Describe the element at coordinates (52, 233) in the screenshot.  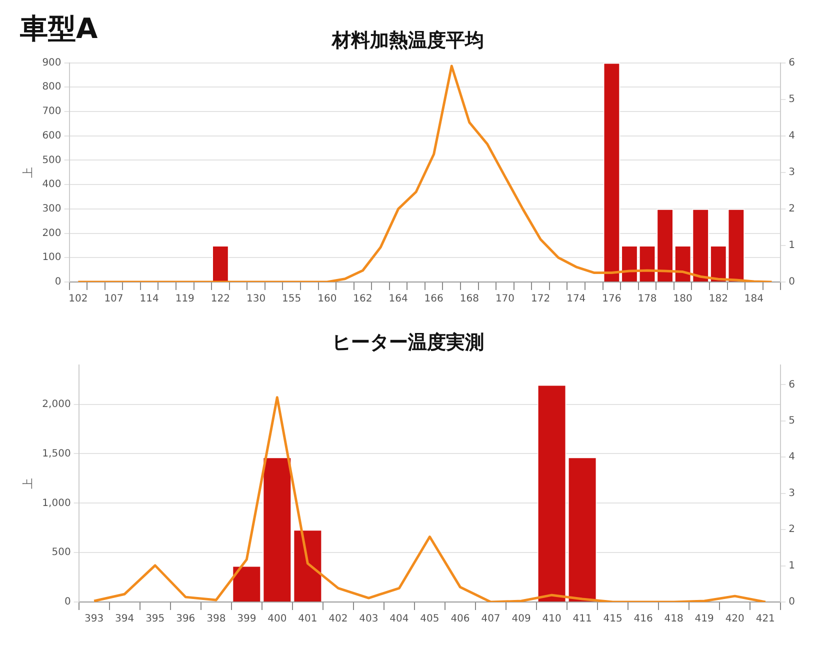
I see `y-tick-label: 200` at that location.